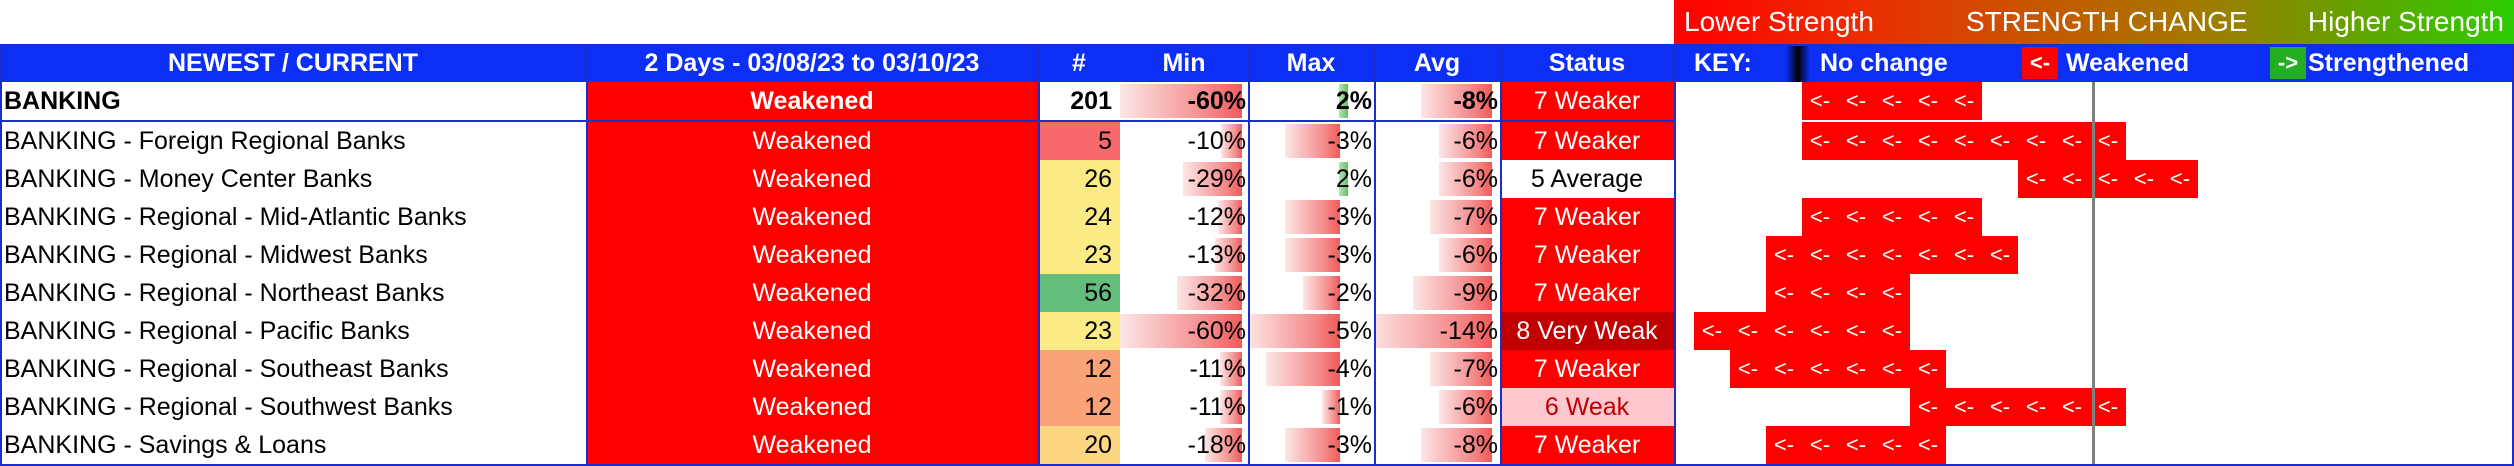 This screenshot has height=466, width=2514. I want to click on min-cell: -60%, so click(1184, 101).